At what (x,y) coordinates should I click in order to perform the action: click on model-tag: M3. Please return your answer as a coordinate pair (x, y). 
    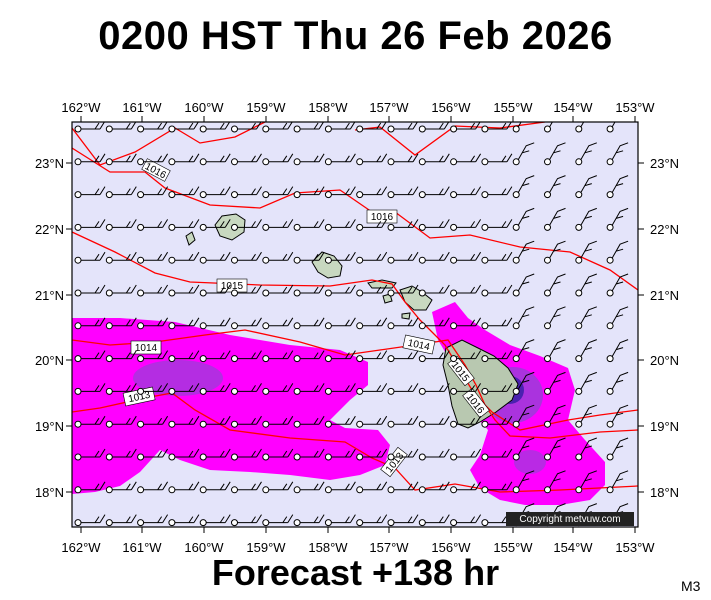
    Looking at the image, I should click on (691, 586).